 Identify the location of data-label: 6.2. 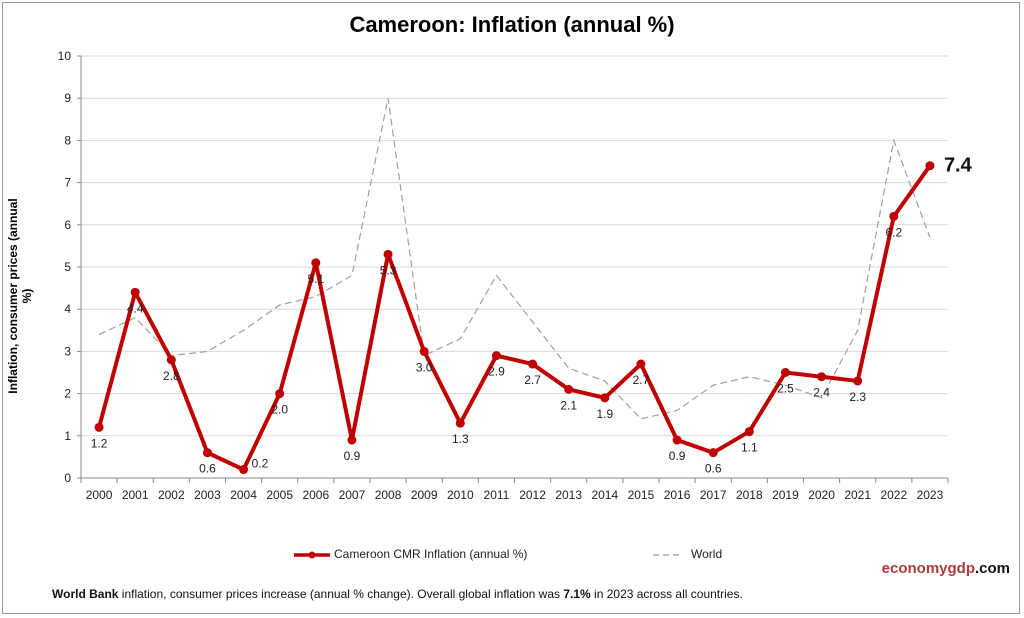
(893, 232).